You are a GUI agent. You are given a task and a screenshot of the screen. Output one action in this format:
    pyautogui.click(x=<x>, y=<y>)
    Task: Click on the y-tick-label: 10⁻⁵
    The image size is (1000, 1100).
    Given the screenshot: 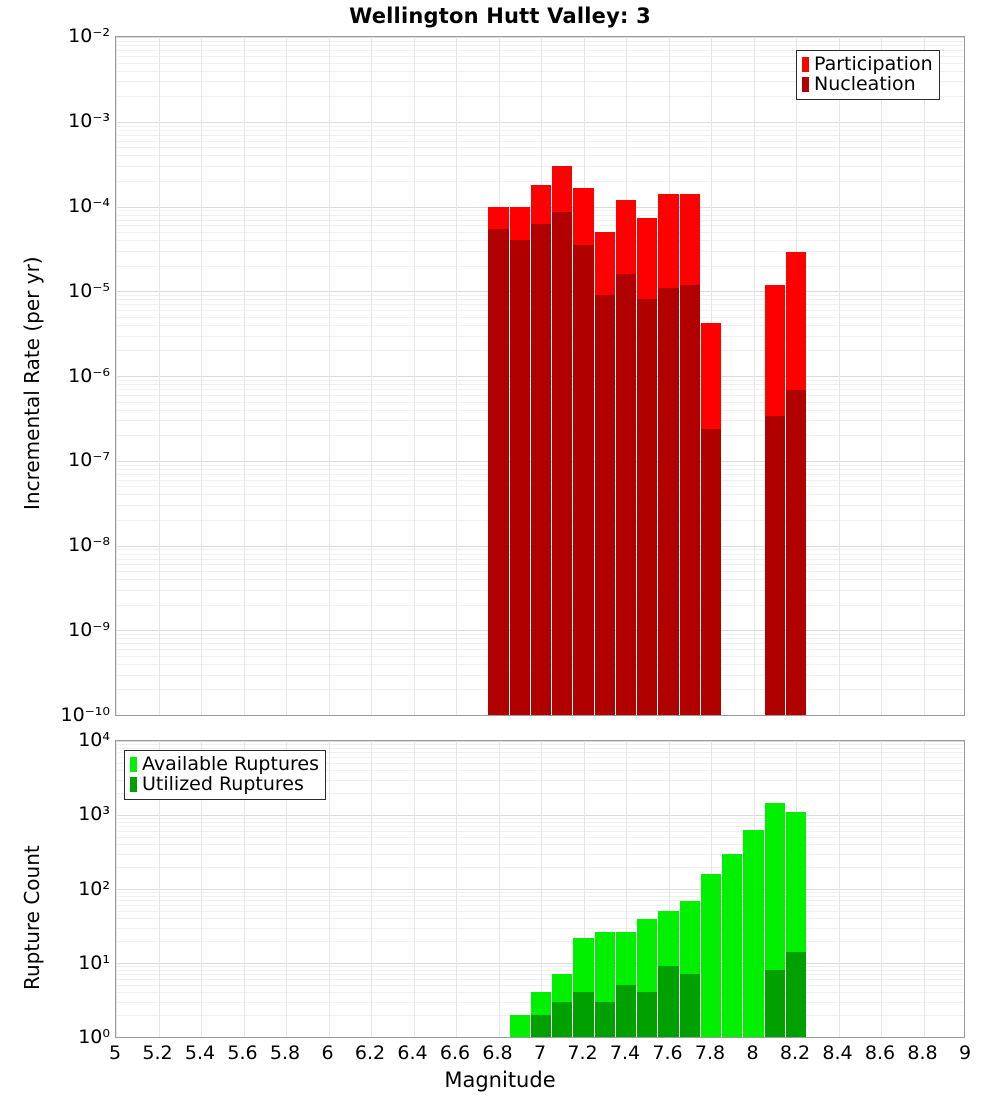 What is the action you would take?
    pyautogui.click(x=89, y=290)
    